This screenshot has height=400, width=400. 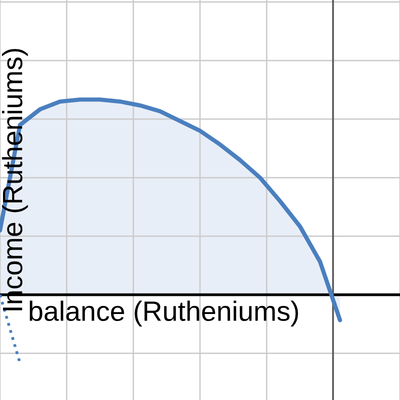 I want to click on y-axis-title: Income (Rutheniums), so click(x=15, y=179).